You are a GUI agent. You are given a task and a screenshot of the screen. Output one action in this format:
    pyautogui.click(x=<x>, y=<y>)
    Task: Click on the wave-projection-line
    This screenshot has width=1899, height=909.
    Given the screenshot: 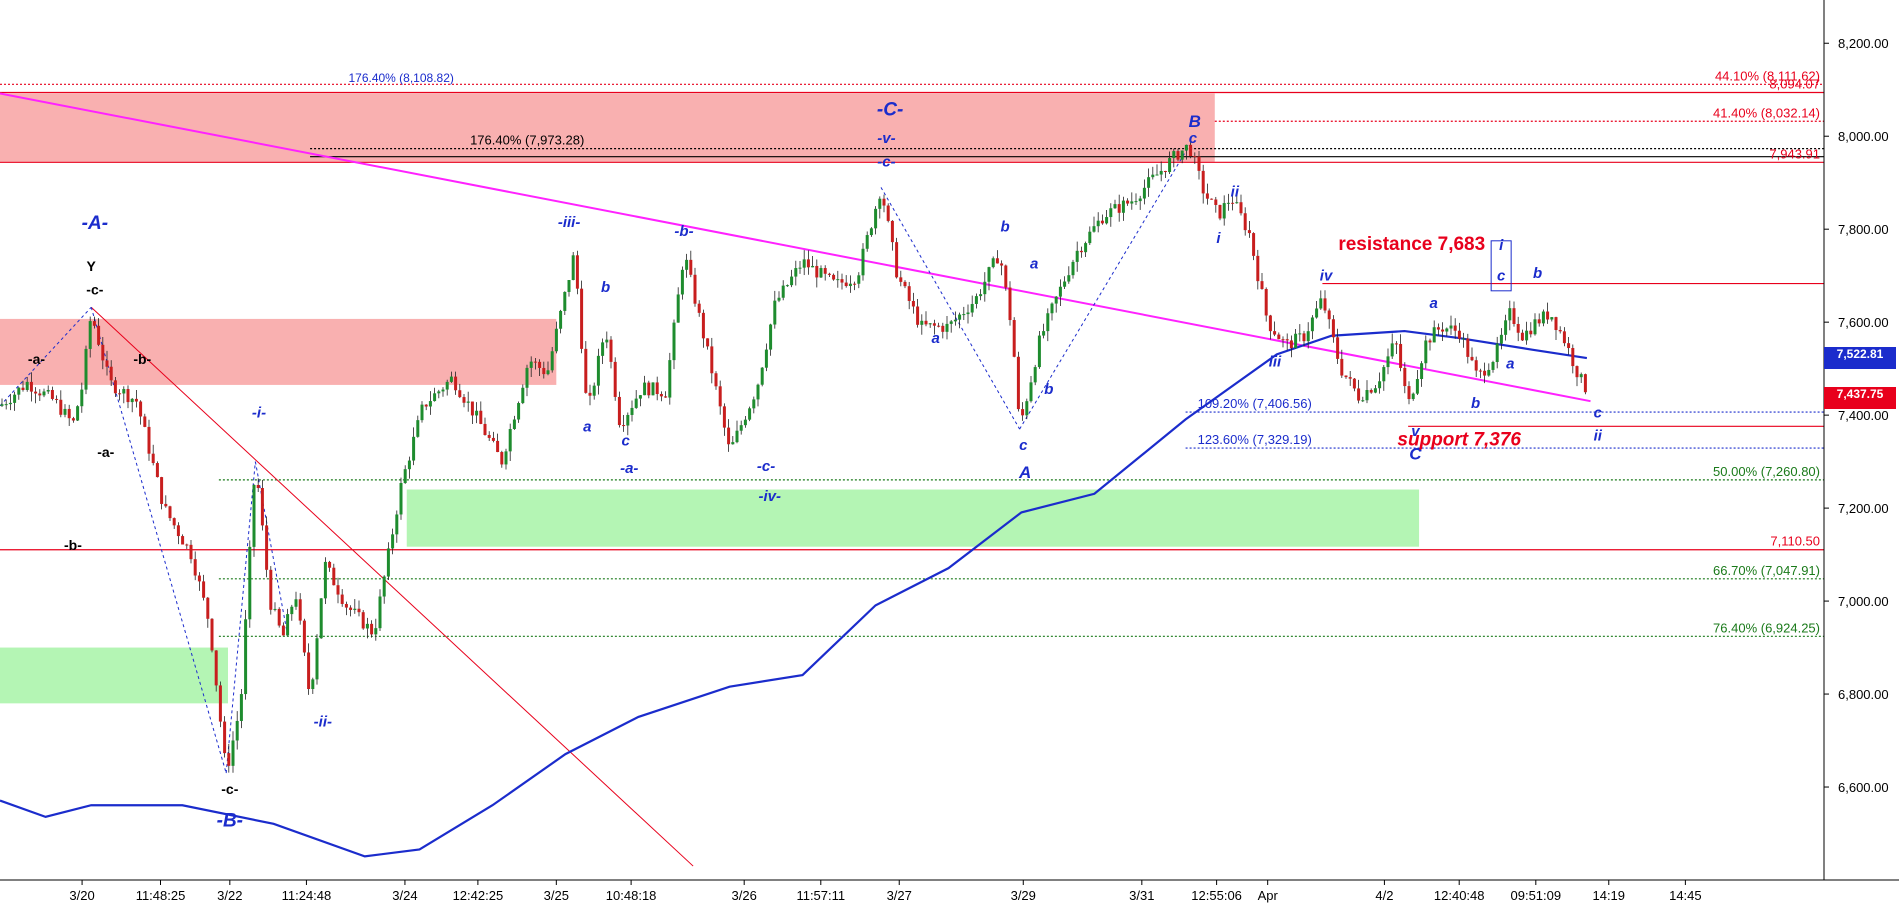 What is the action you would take?
    pyautogui.click(x=240, y=617)
    